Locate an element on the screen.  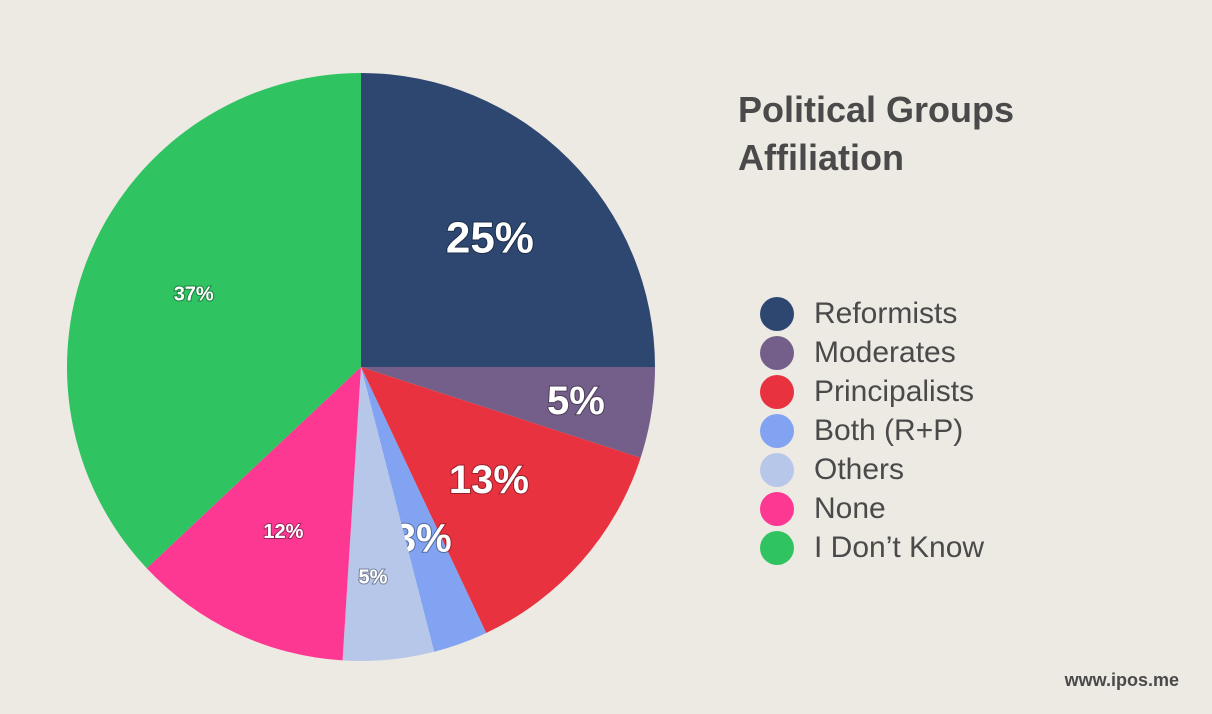
pie-slice-moderates is located at coordinates (508, 412).